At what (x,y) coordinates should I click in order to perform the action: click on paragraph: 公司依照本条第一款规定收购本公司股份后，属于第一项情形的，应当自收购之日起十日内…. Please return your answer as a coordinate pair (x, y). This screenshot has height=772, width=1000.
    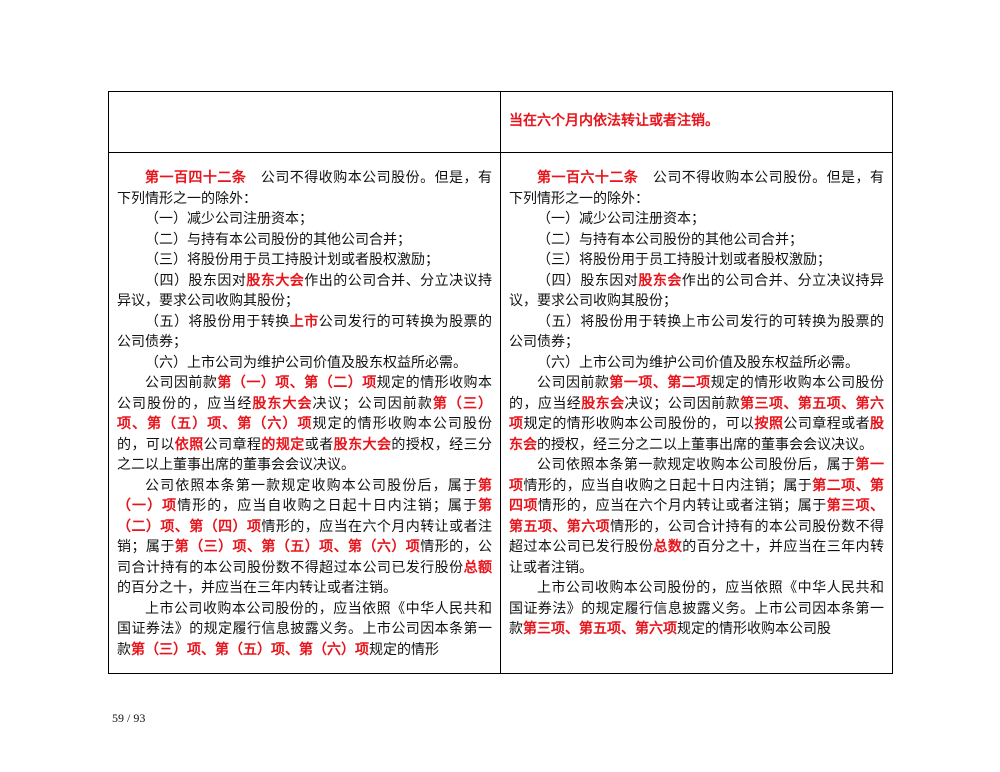
    Looking at the image, I should click on (696, 517).